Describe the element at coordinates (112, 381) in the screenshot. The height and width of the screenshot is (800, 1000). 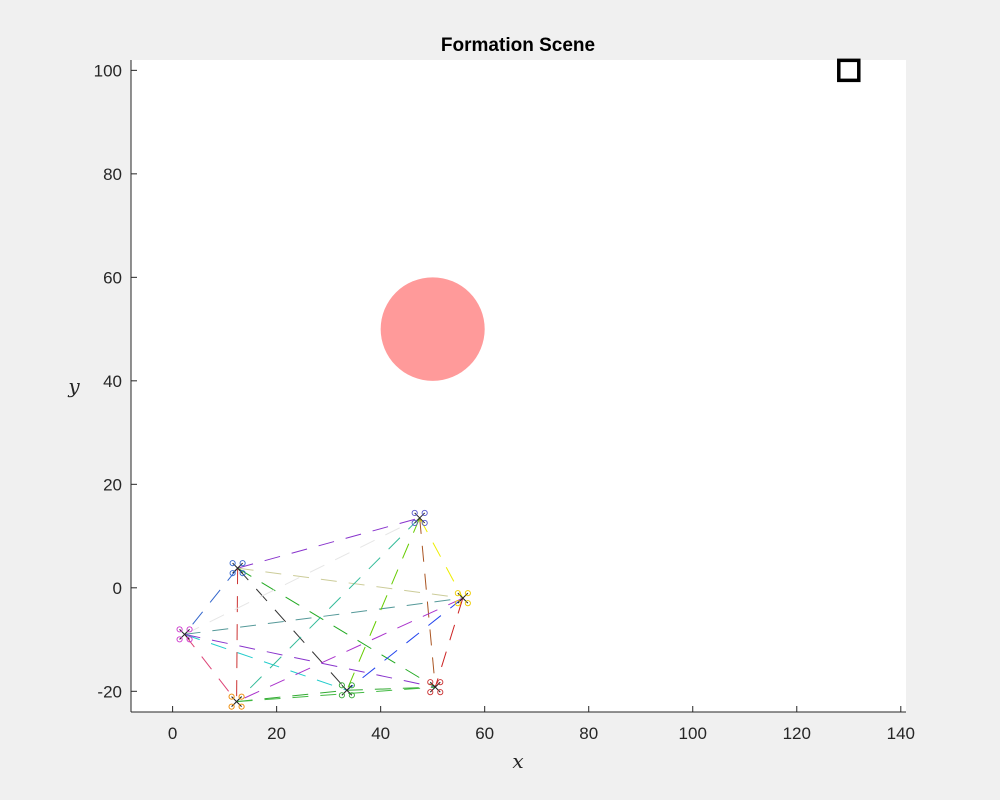
I see `y-tick-label: 40` at that location.